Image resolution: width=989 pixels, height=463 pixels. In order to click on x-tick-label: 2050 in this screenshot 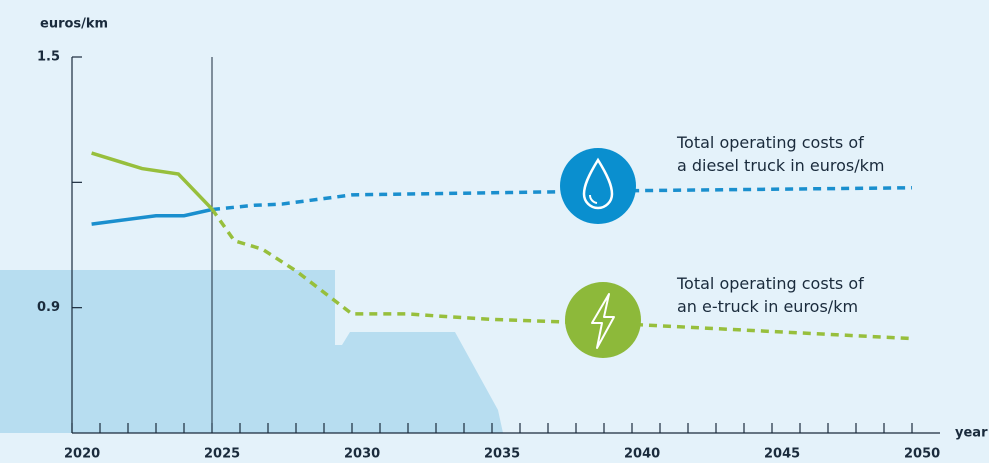, I will do `click(922, 454)`.